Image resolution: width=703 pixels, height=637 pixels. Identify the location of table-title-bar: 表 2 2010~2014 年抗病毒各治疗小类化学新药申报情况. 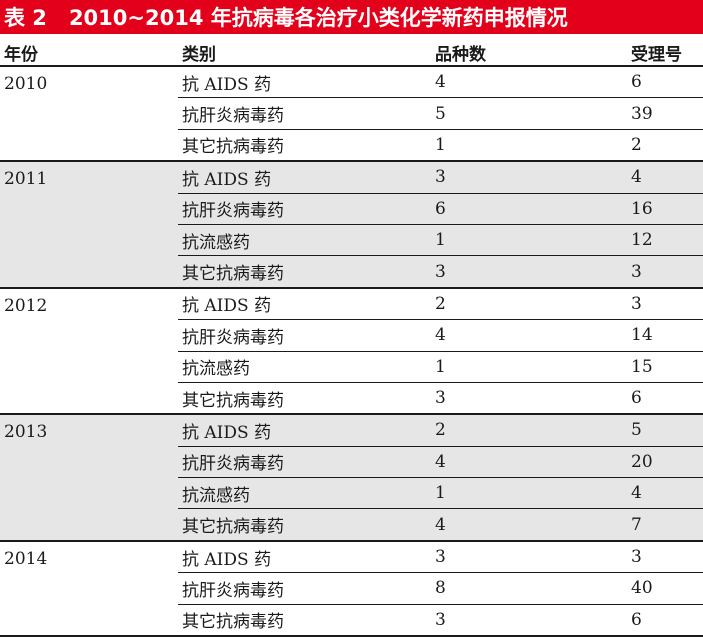
(351, 17).